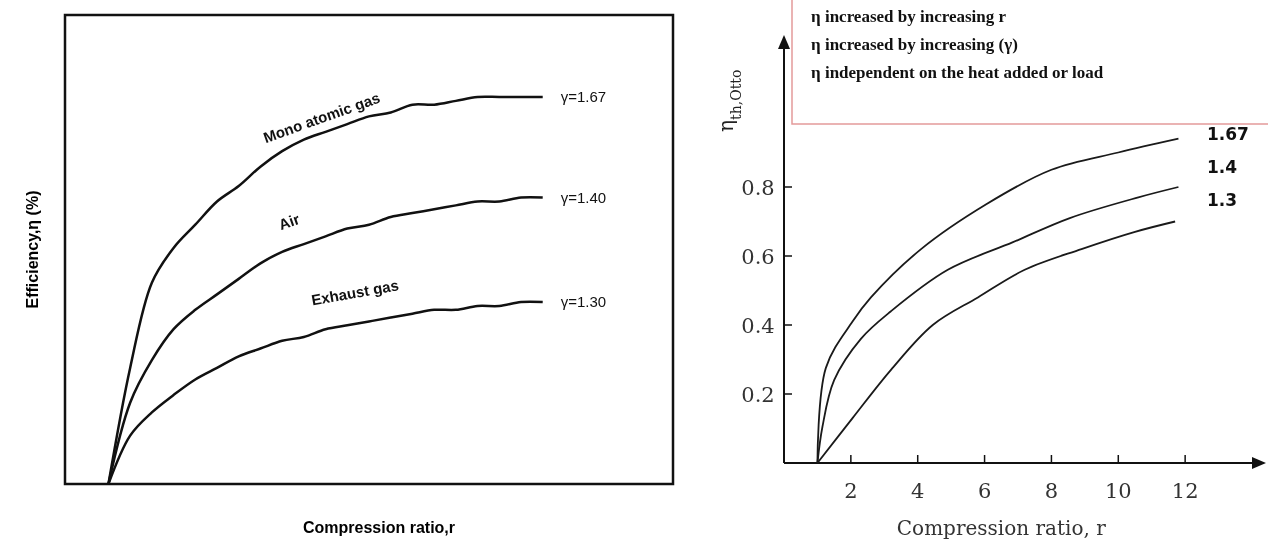  What do you see at coordinates (984, 491) in the screenshot?
I see `x-tick-label: 6` at bounding box center [984, 491].